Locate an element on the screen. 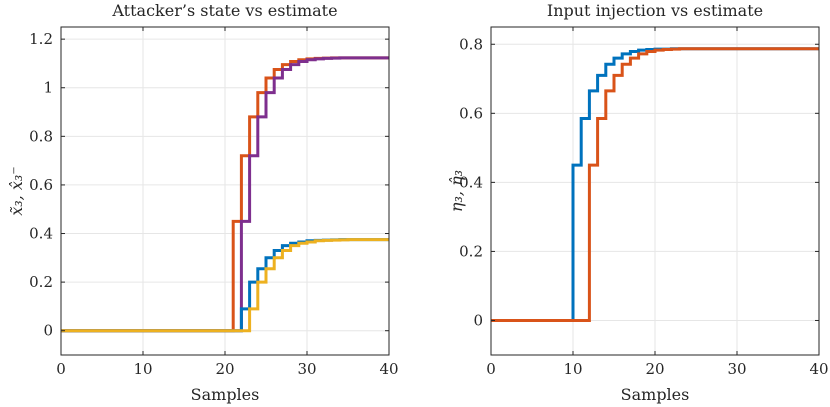  y-axis-label: x̃₃, x̂₃⁻ is located at coordinates (16, 191).